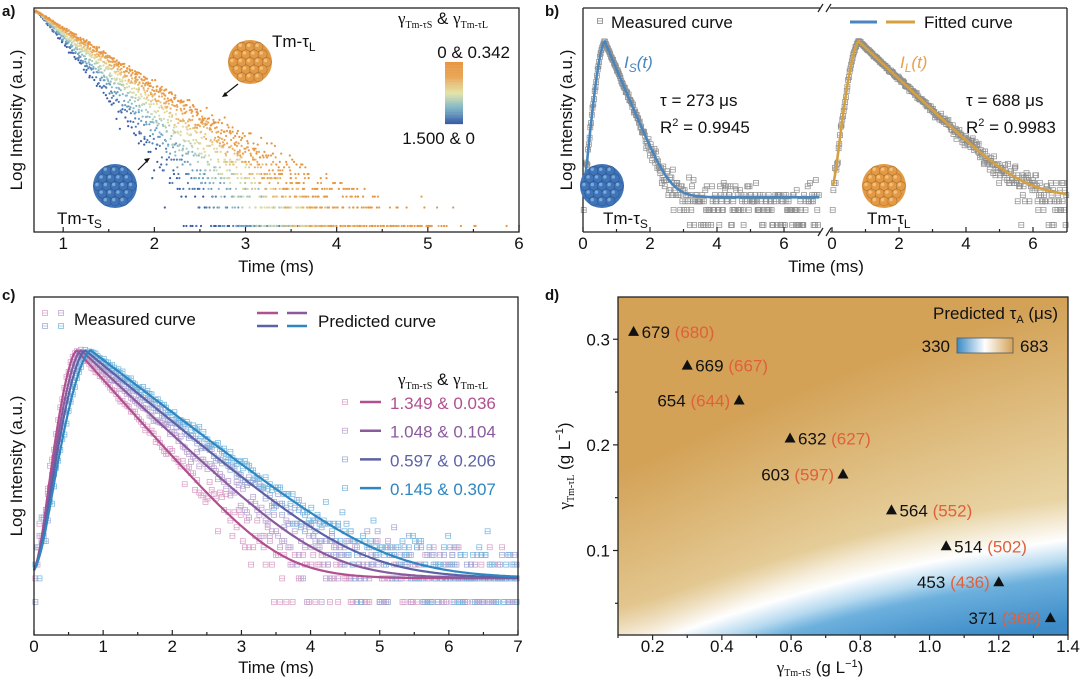 The width and height of the screenshot is (1080, 677). I want to click on c-legend-series-label: 1.048 & 0.104, so click(443, 432).